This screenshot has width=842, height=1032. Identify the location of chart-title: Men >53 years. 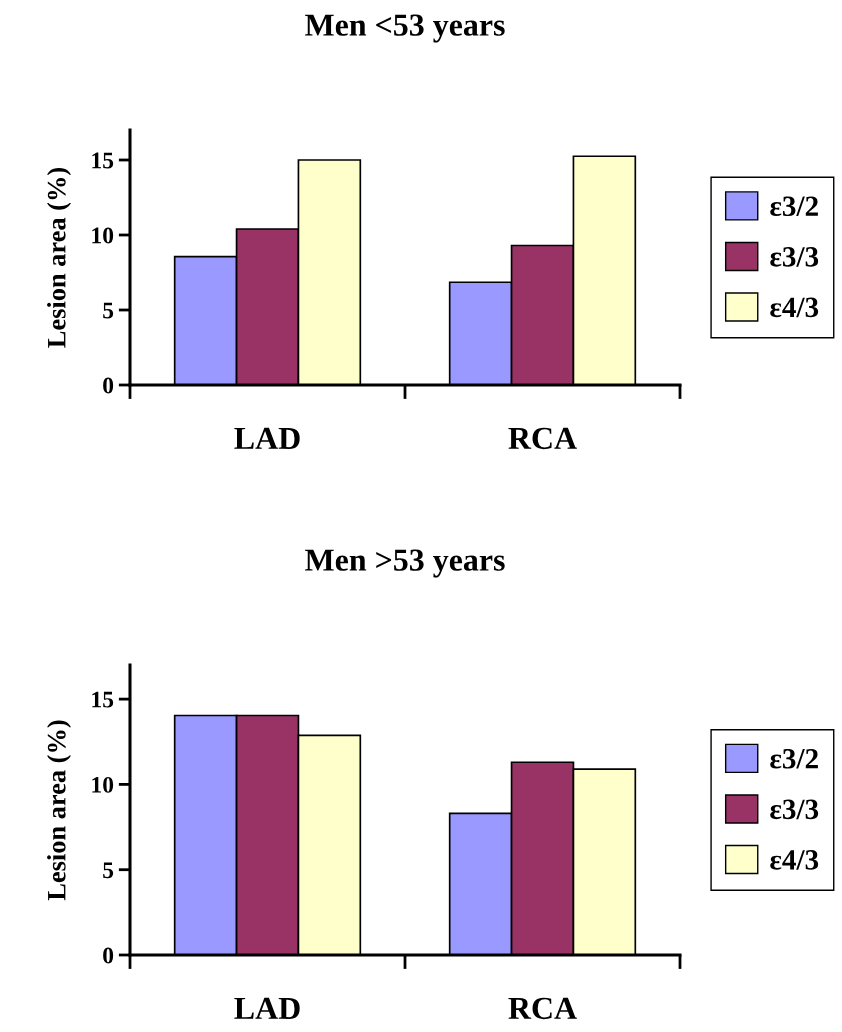
(405, 563).